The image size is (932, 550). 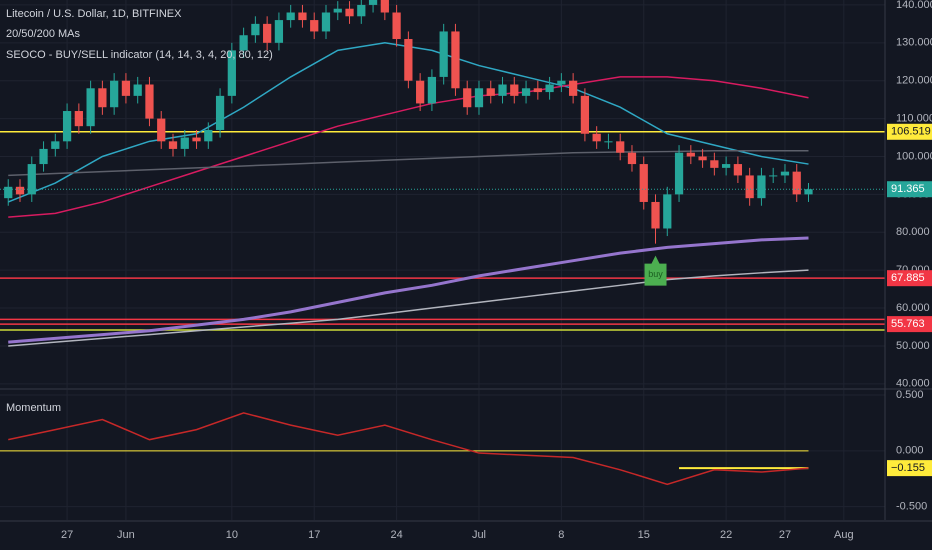 I want to click on signal-label: buy, so click(x=655, y=274).